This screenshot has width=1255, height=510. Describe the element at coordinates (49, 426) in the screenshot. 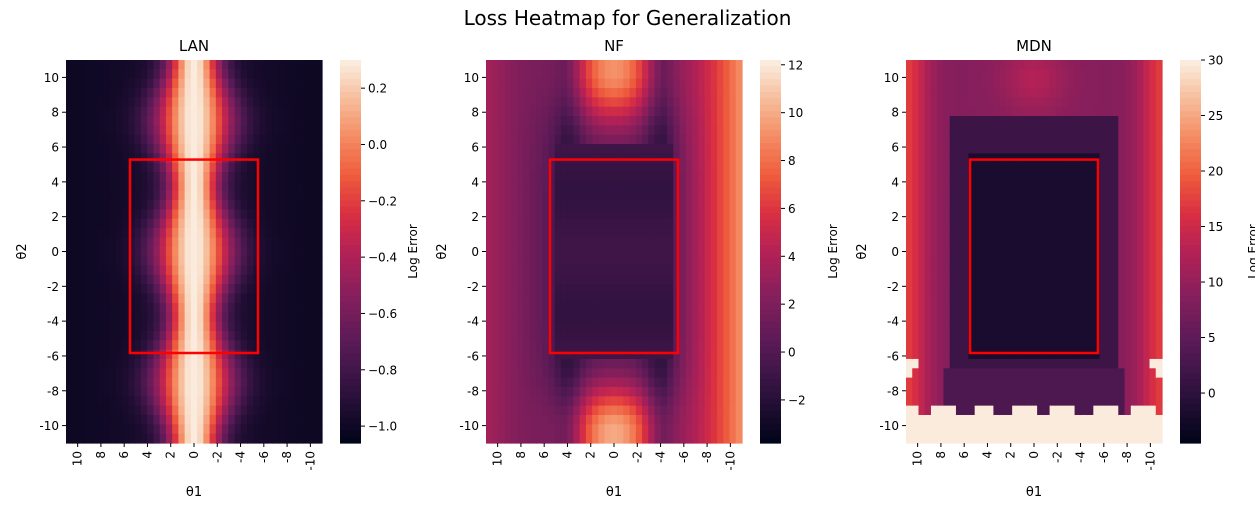

I see `y-tick-label: -10` at that location.